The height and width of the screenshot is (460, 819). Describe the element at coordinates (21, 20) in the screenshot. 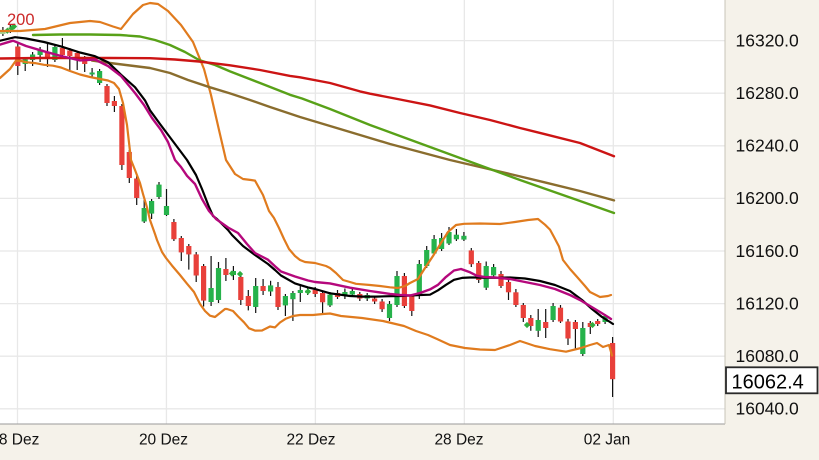

I see `svg-text: 200` at that location.